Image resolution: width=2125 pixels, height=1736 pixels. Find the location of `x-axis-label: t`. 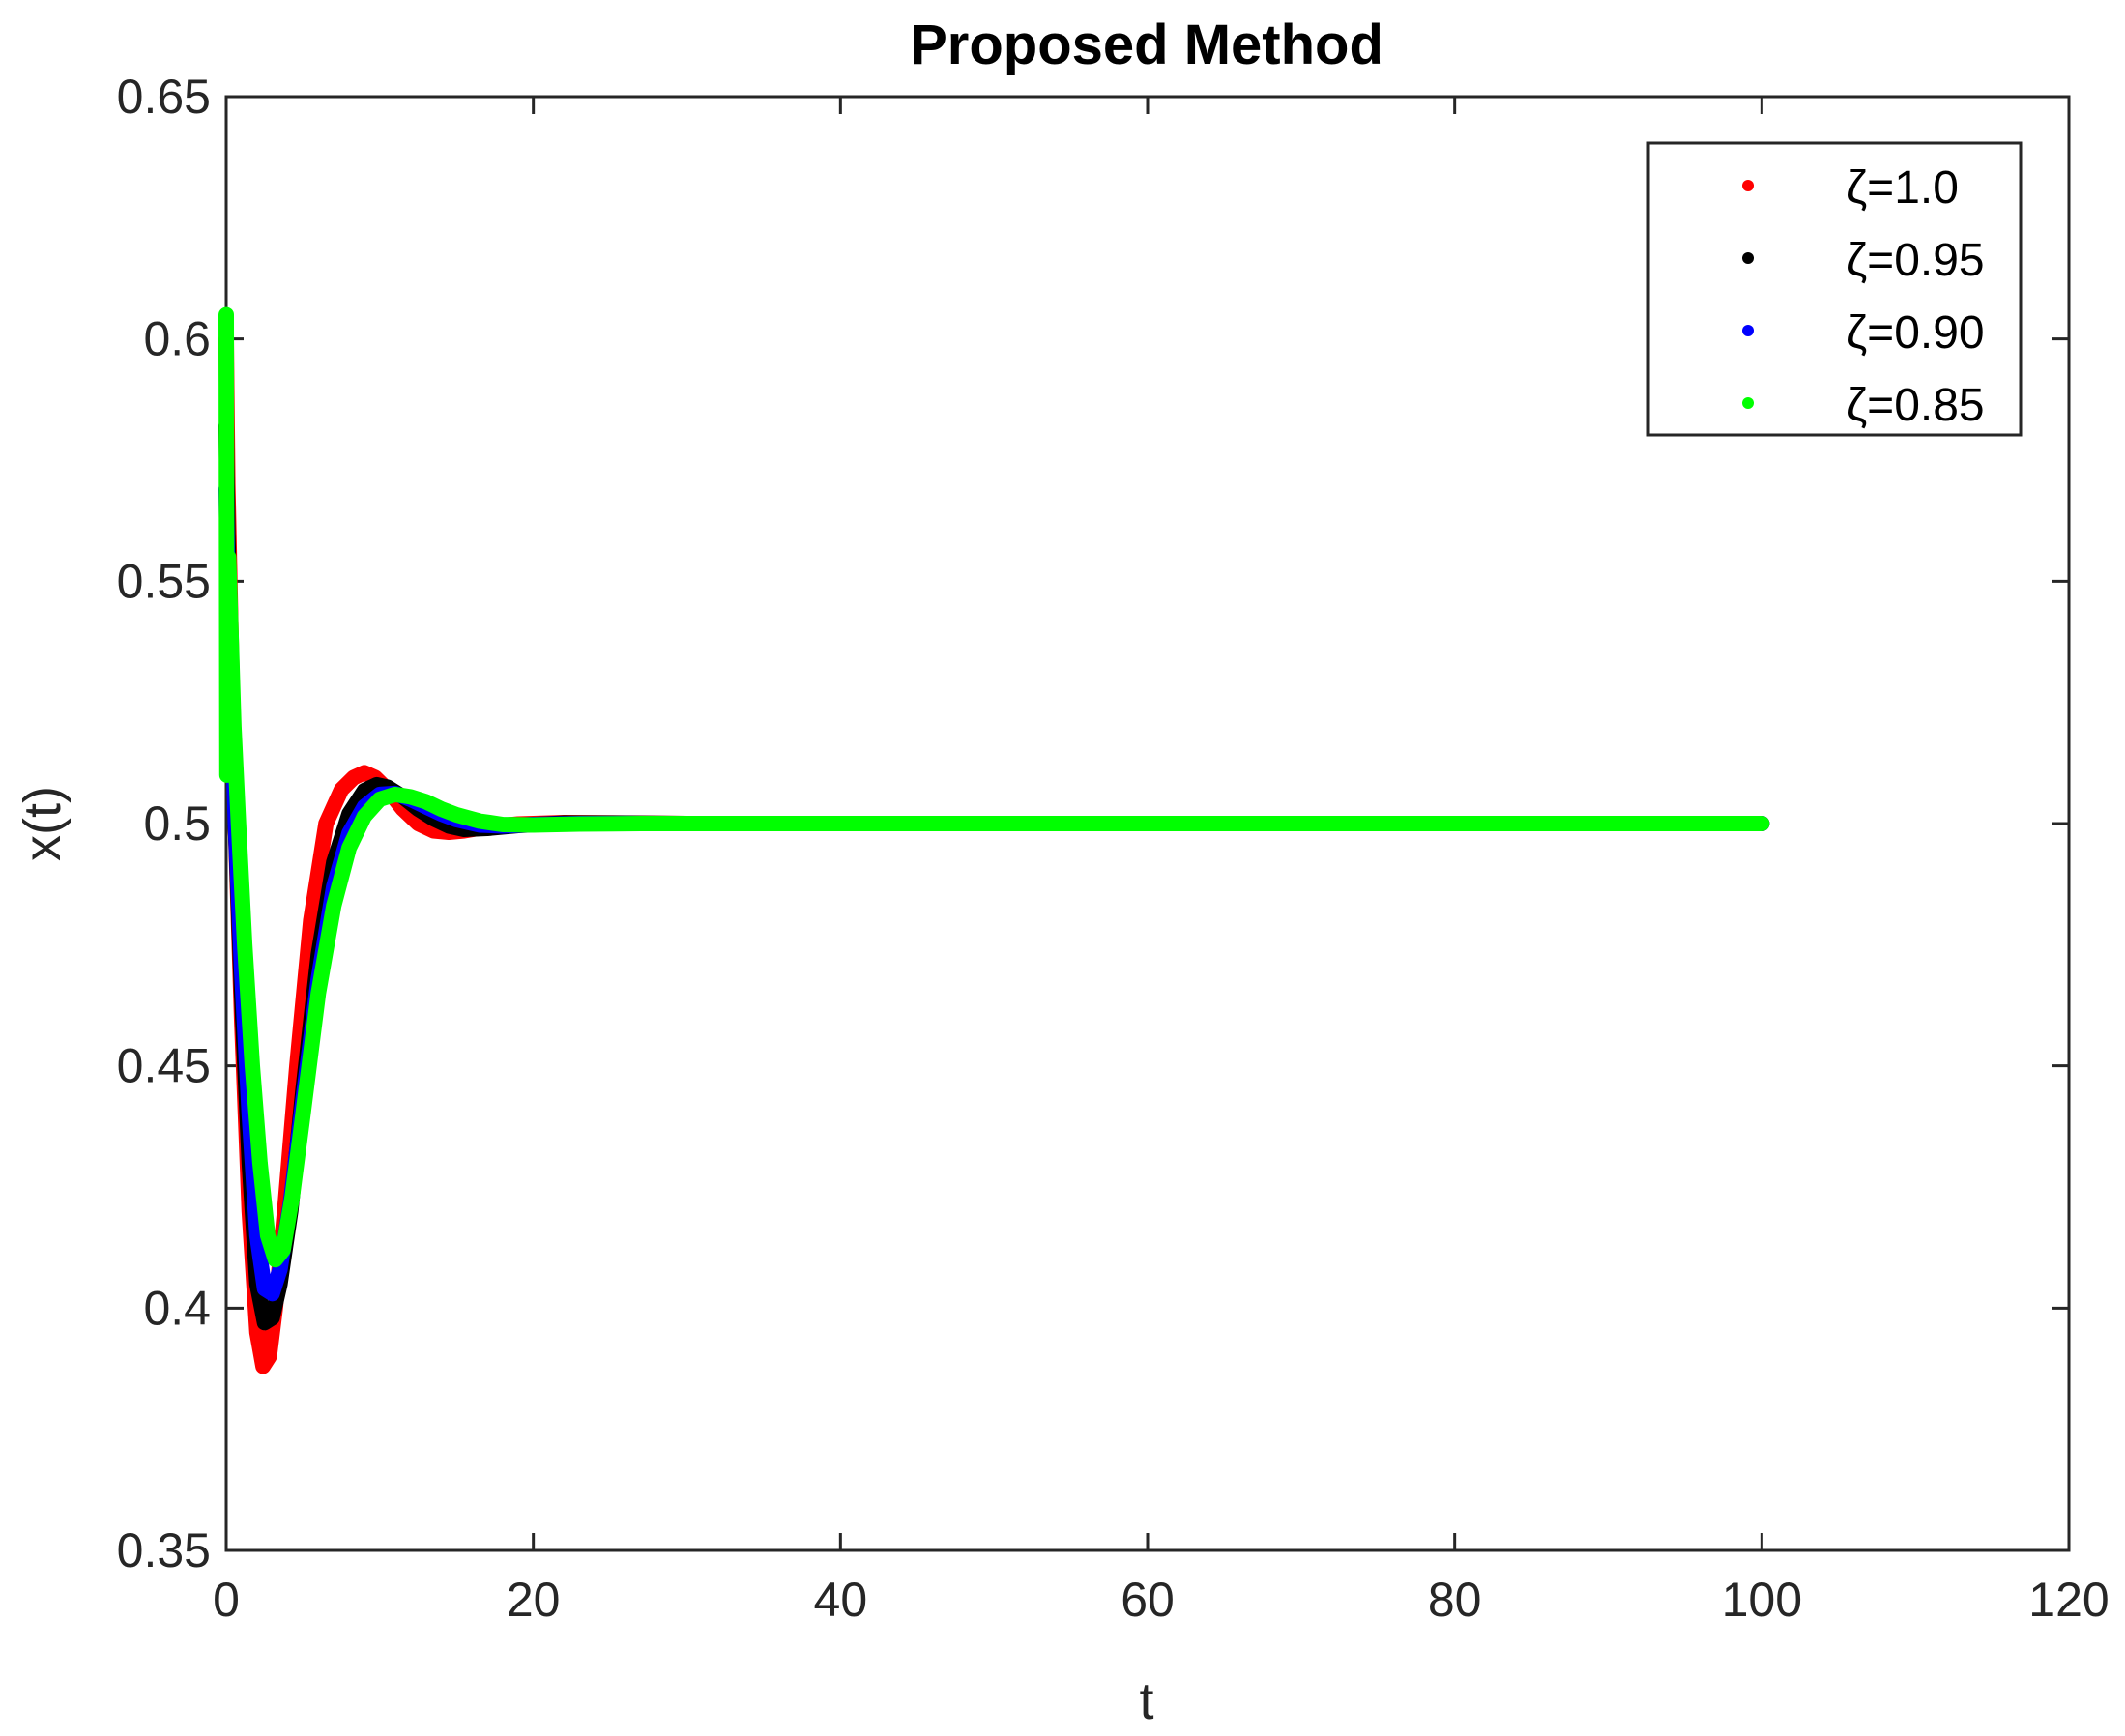

x-axis-label: t is located at coordinates (1146, 1701).